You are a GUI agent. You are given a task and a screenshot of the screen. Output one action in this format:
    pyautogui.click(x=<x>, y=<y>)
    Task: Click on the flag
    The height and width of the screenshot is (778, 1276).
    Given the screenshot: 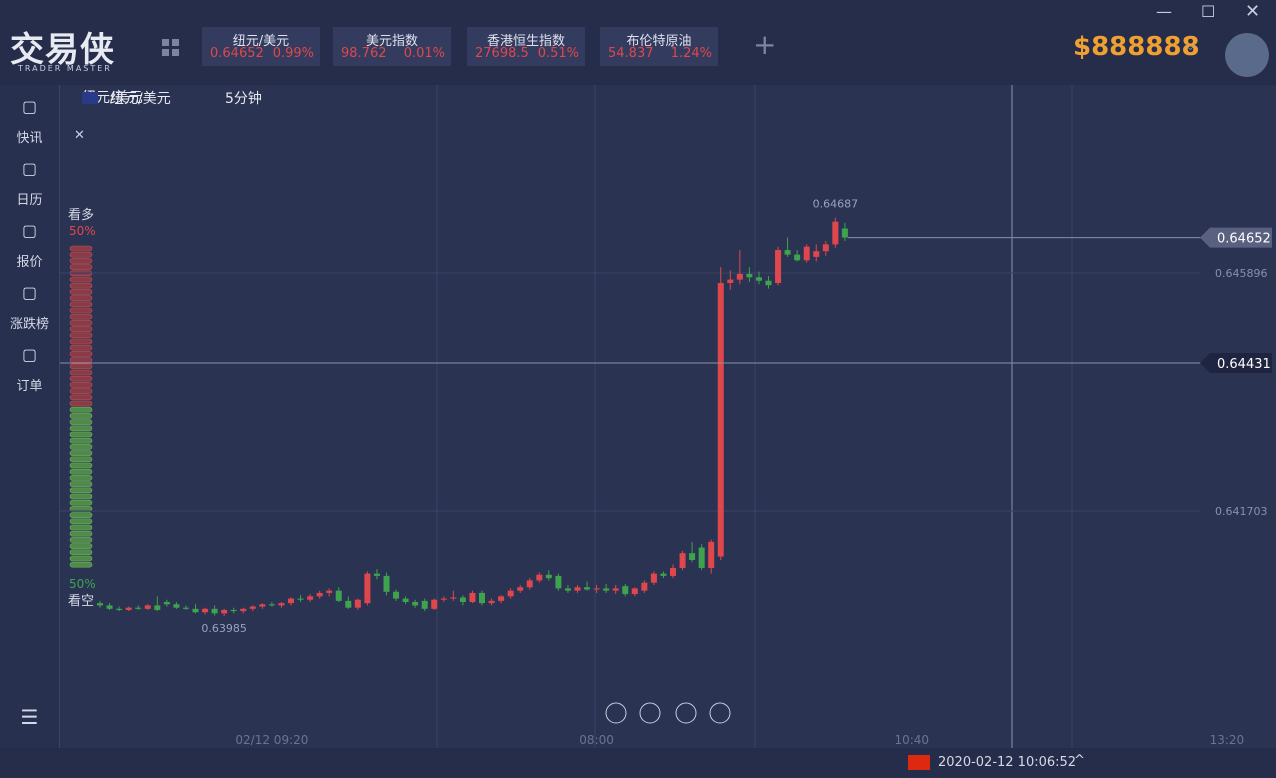 What is the action you would take?
    pyautogui.click(x=919, y=762)
    